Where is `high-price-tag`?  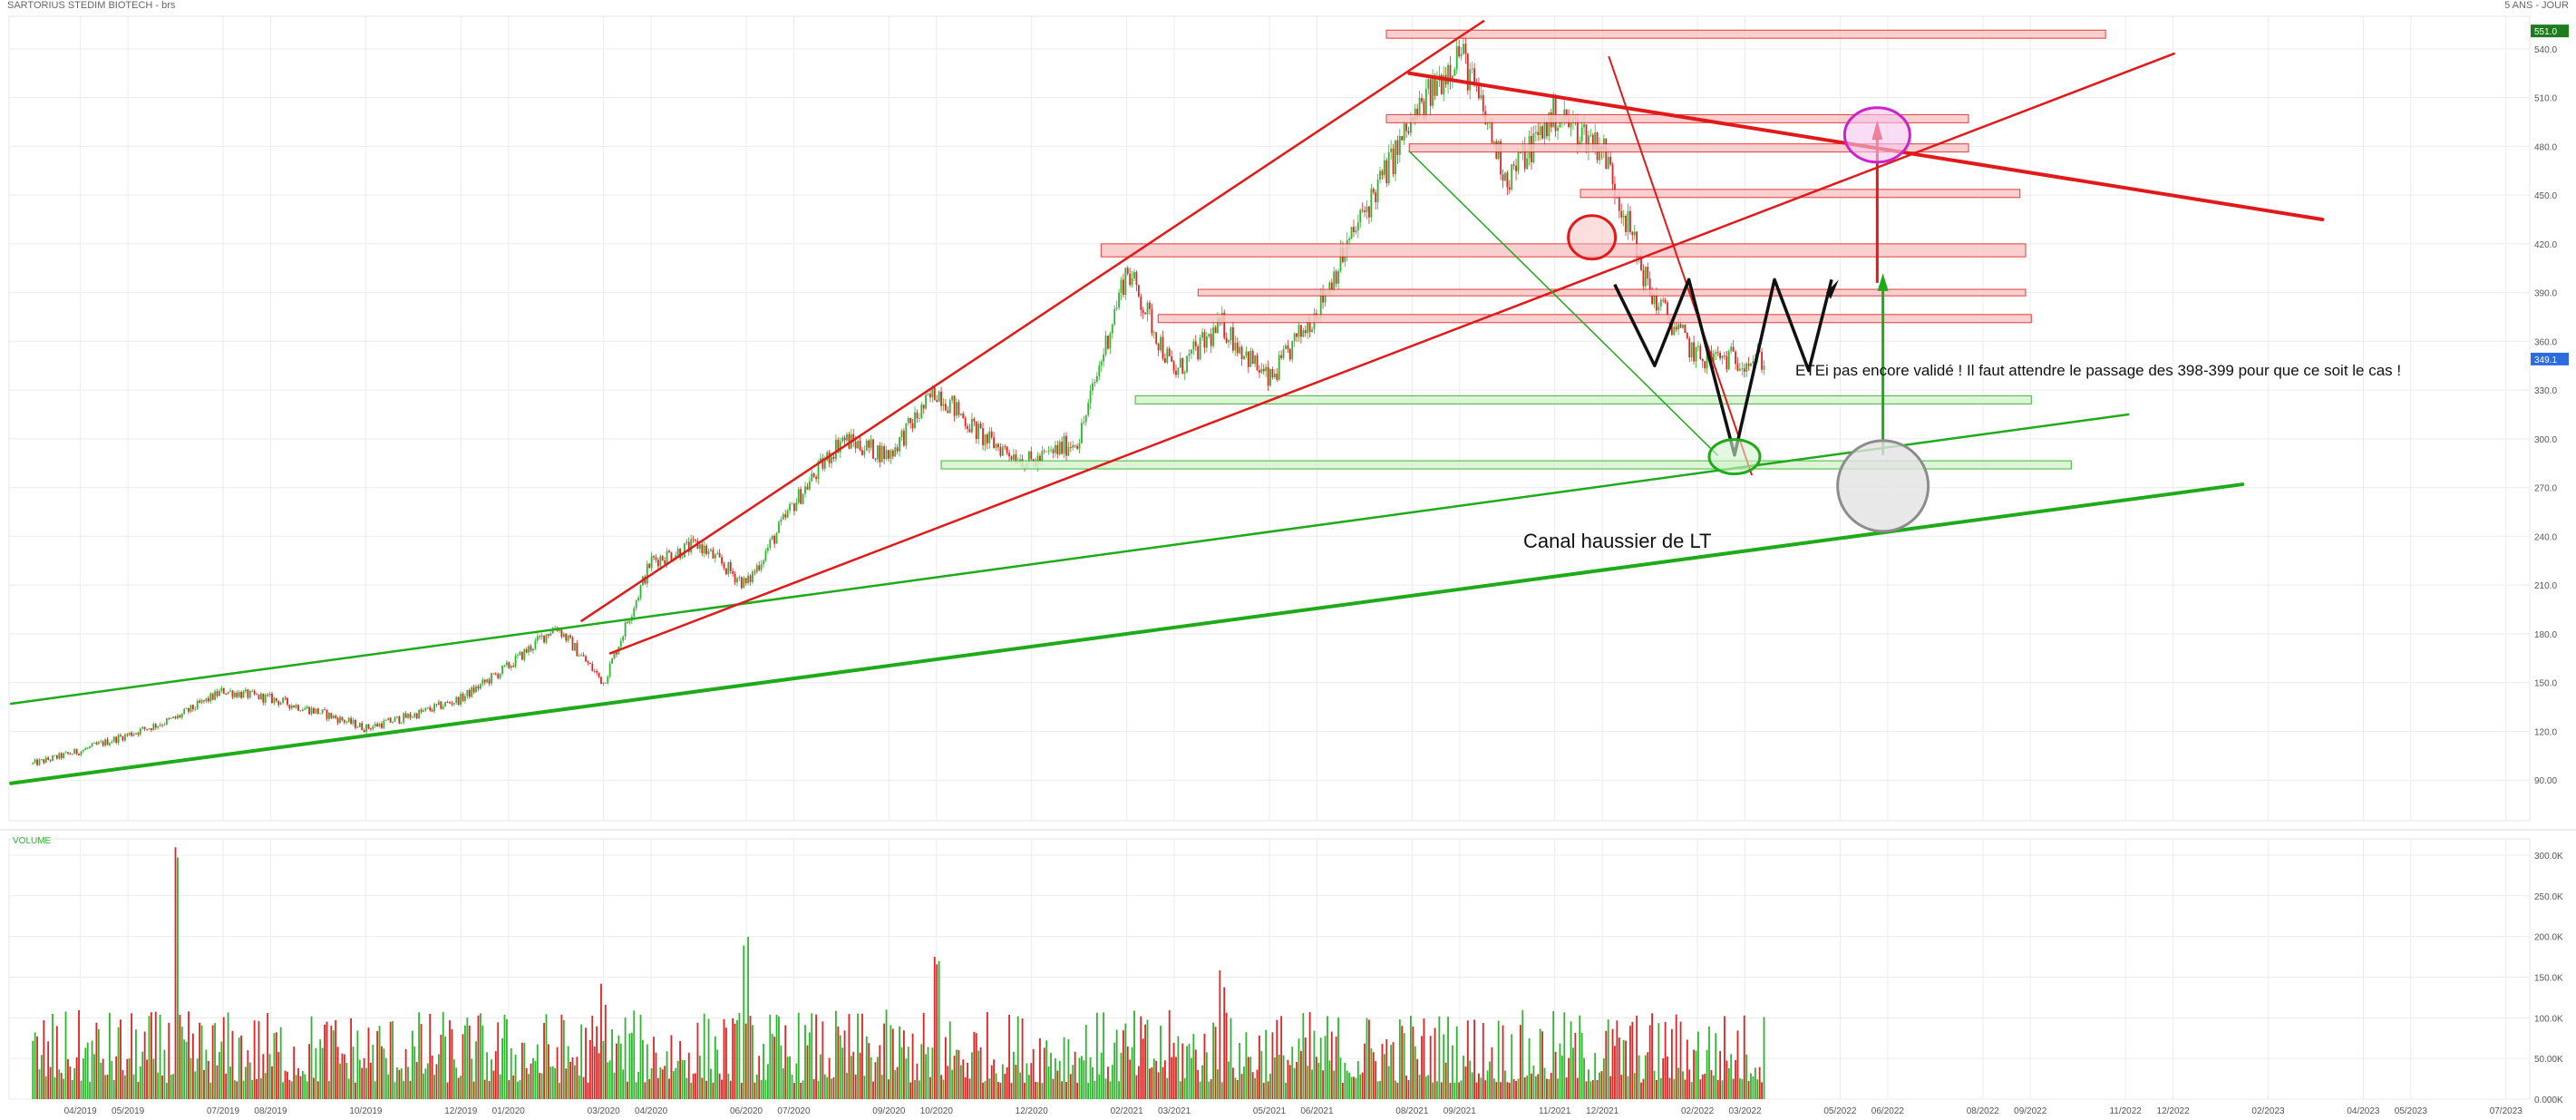 high-price-tag is located at coordinates (2550, 31).